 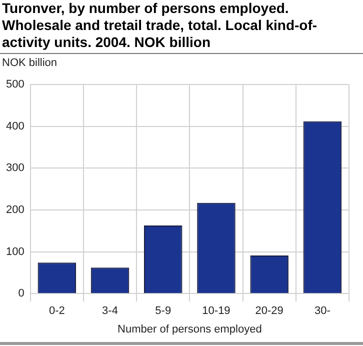 What do you see at coordinates (110, 311) in the screenshot?
I see `x-tick-label: 3-4` at bounding box center [110, 311].